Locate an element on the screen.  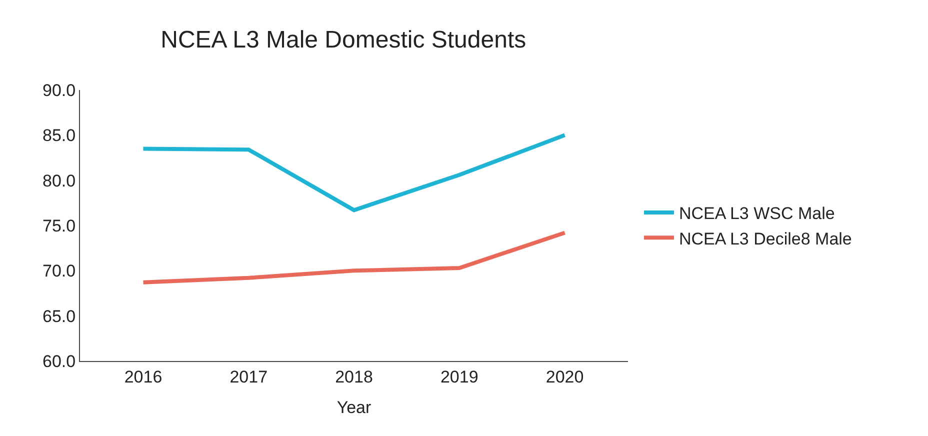
x-tick-label: 2020 is located at coordinates (565, 376).